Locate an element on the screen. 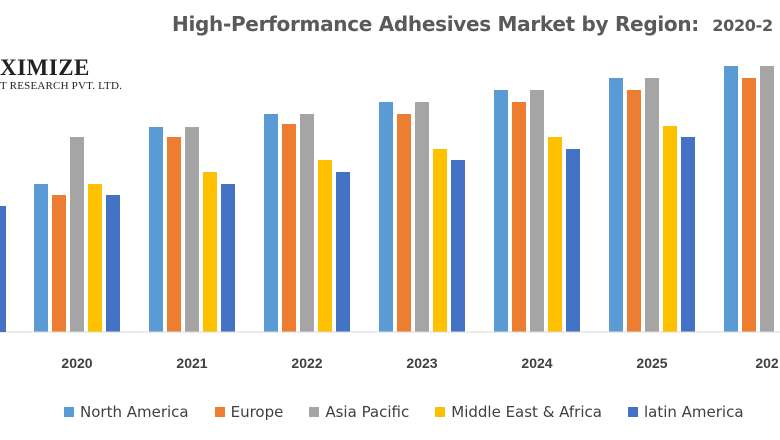 This screenshot has height=440, width=780. bar-2025-middle-east-africa is located at coordinates (670, 229).